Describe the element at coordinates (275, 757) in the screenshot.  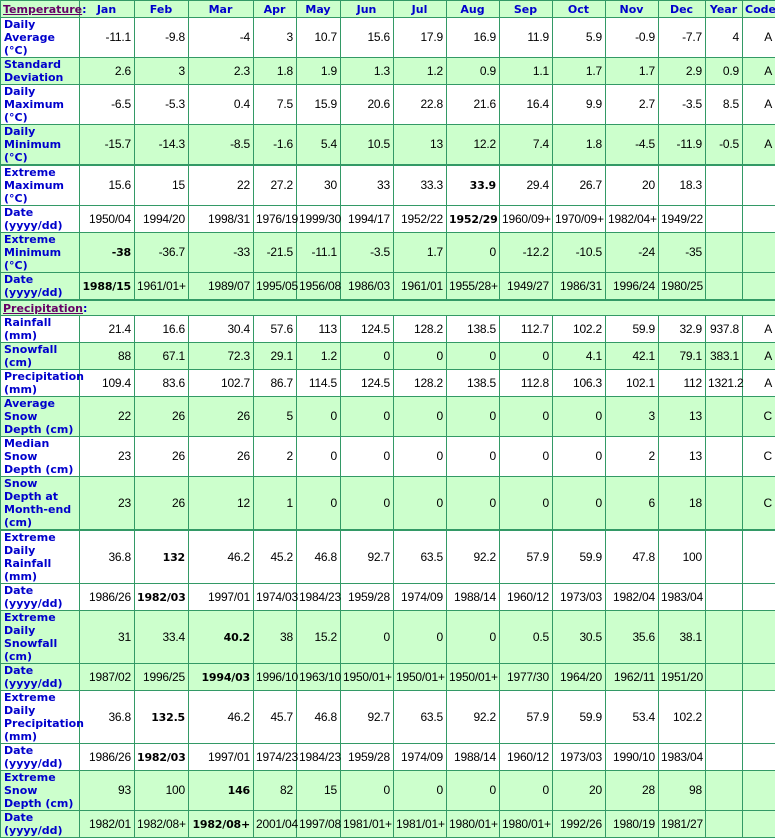
I see `cell-apr: 1974/23` at that location.